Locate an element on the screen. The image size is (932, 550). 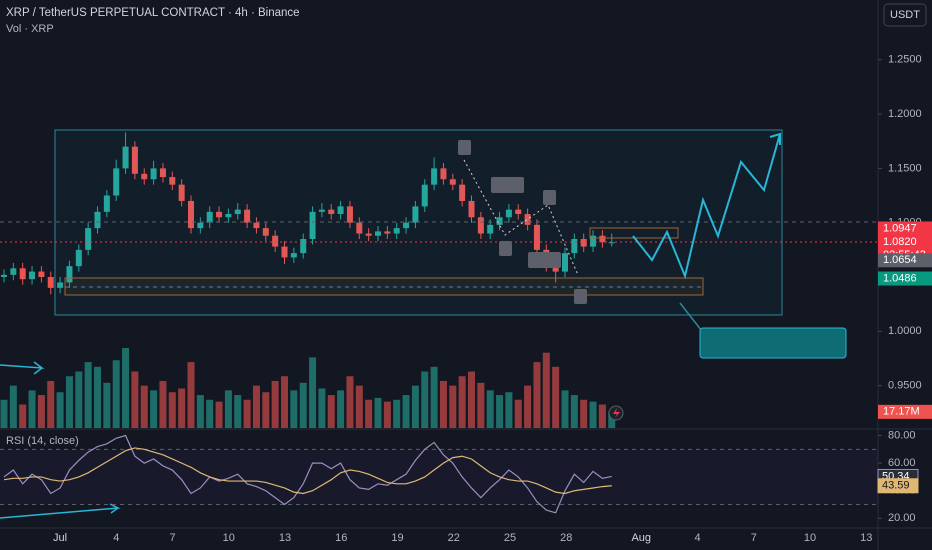
volume-arrow is located at coordinates (22, 368).